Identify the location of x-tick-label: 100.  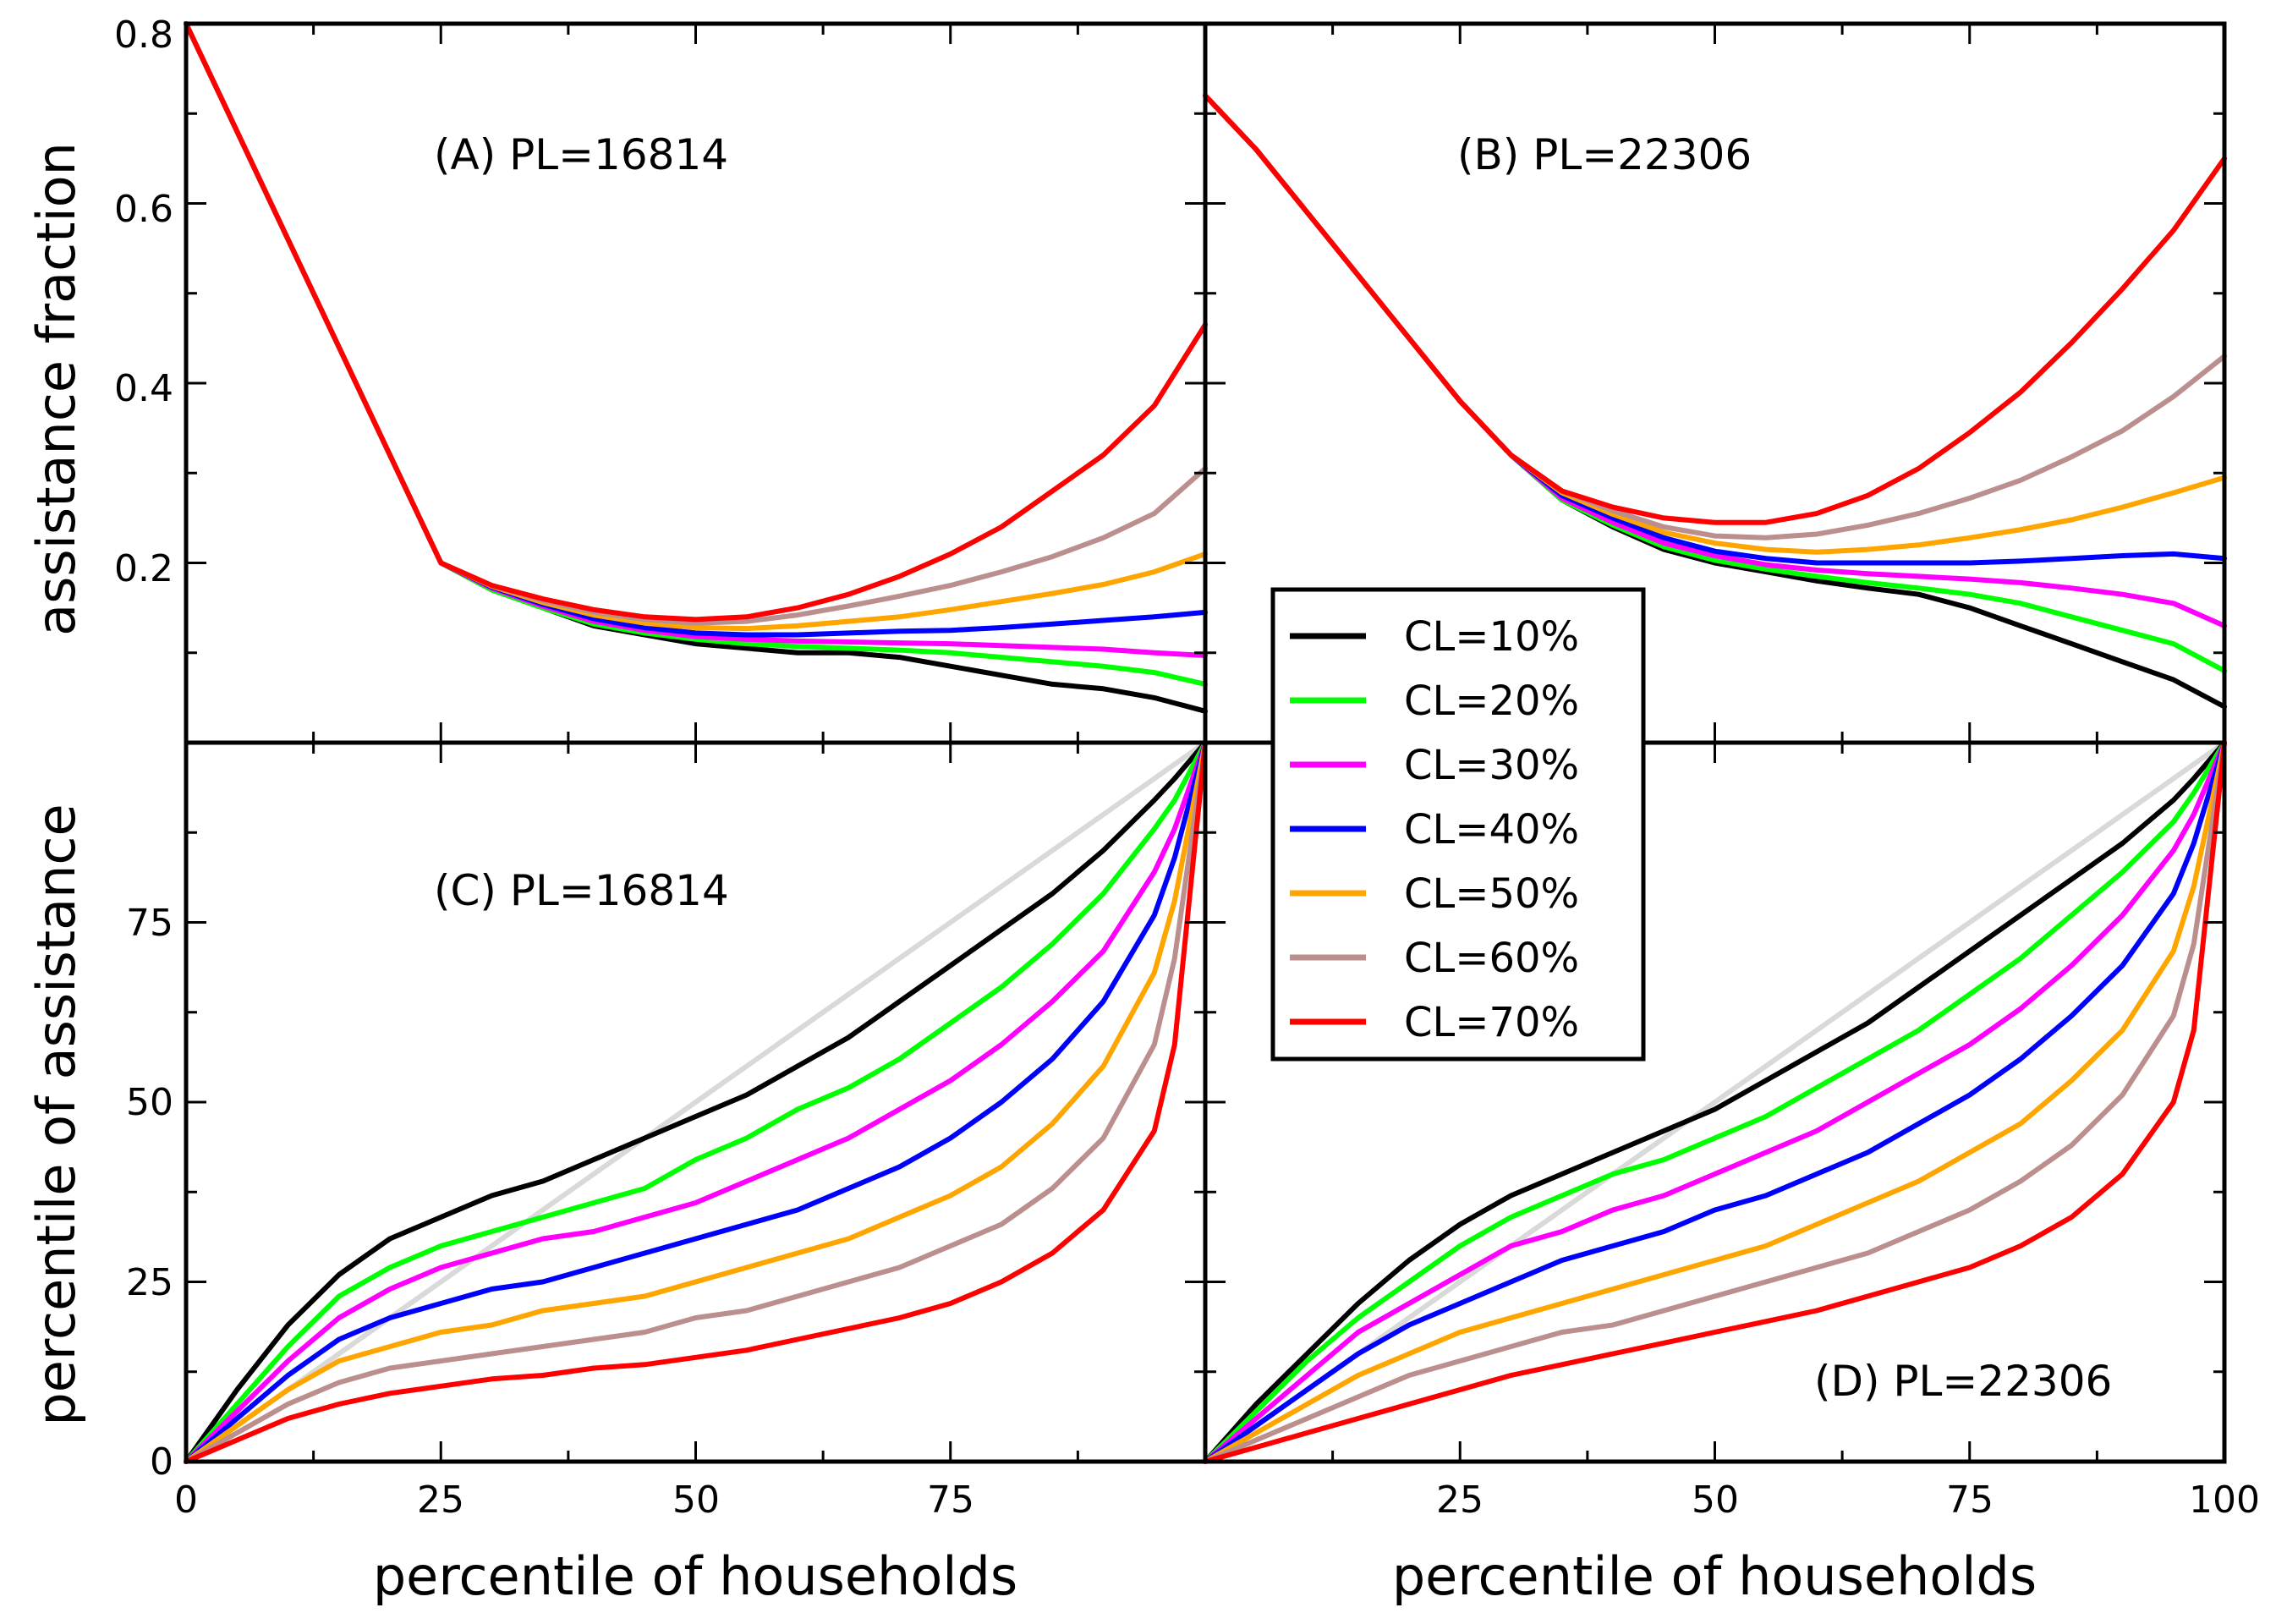
(2224, 1500).